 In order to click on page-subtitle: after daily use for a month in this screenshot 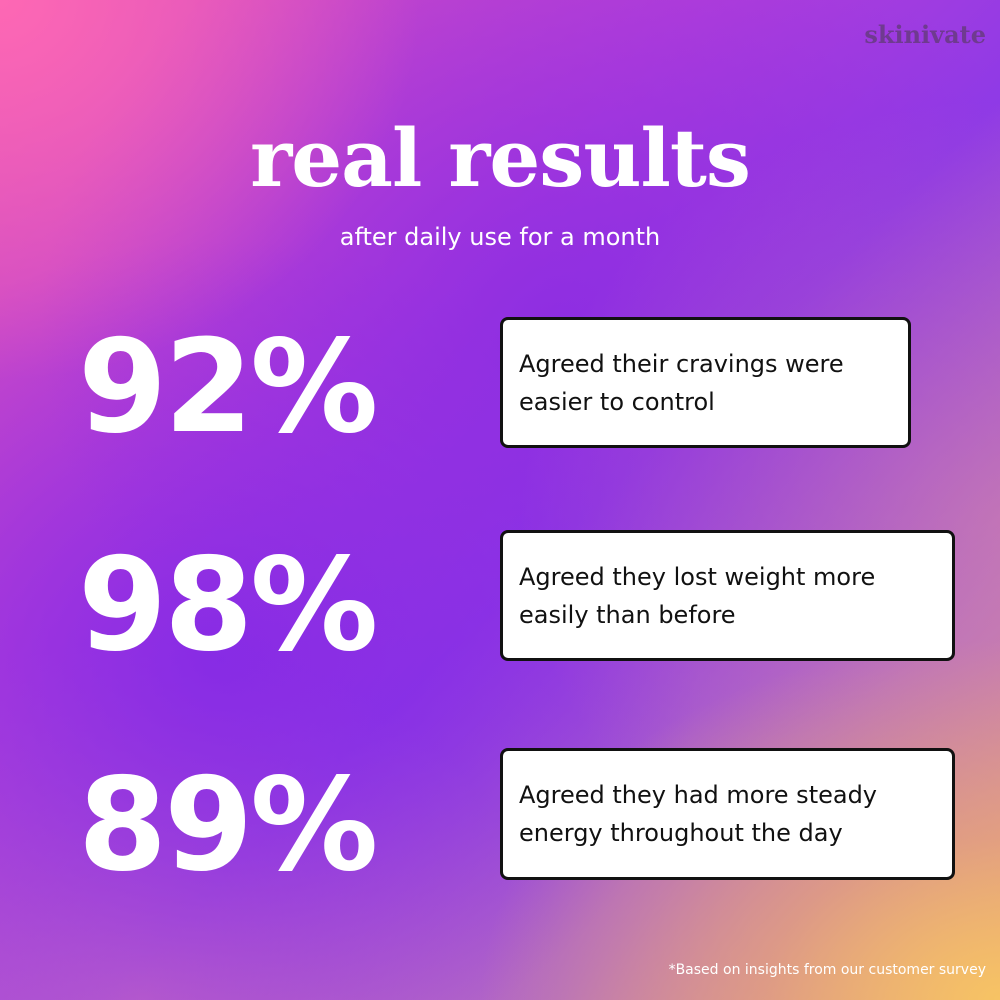, I will do `click(500, 237)`.